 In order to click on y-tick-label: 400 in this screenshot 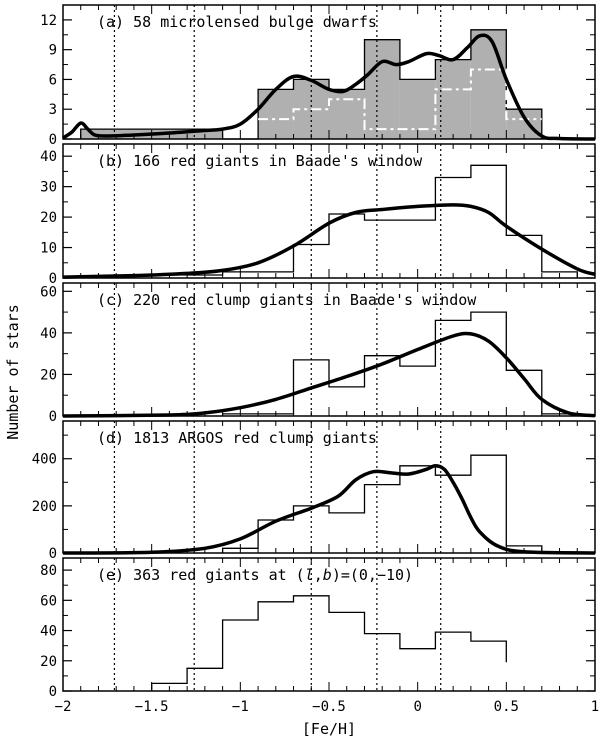, I will do `click(44, 460)`.